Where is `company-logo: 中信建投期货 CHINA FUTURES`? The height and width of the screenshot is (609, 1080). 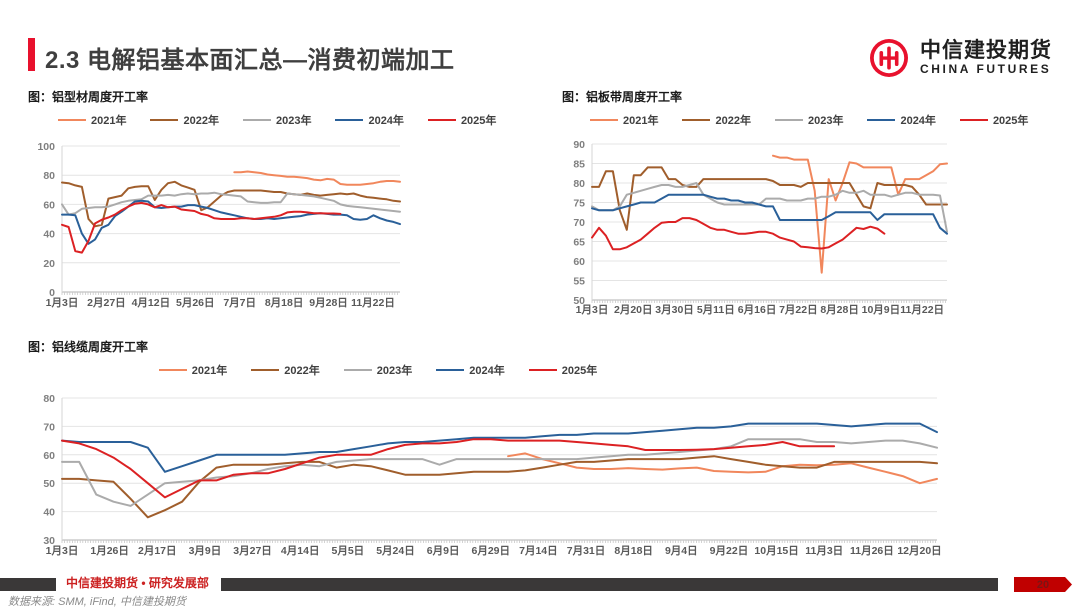 company-logo: 中信建投期货 CHINA FUTURES is located at coordinates (959, 58).